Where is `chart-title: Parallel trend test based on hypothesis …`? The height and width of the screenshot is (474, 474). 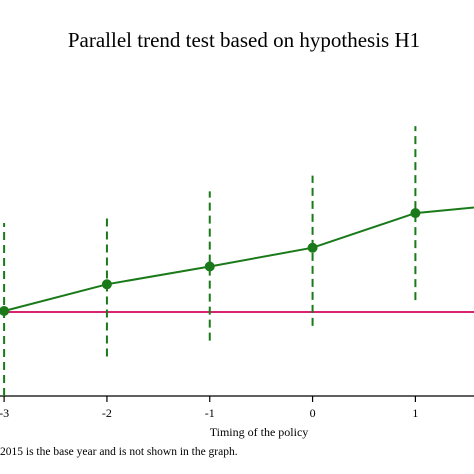 chart-title: Parallel trend test based on hypothesis … is located at coordinates (244, 40).